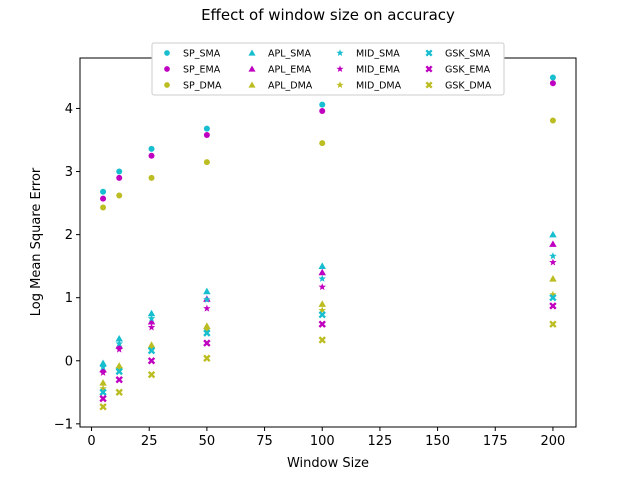 This screenshot has height=480, width=640. Describe the element at coordinates (290, 86) in the screenshot. I see `legend-label: APL_DMA` at that location.